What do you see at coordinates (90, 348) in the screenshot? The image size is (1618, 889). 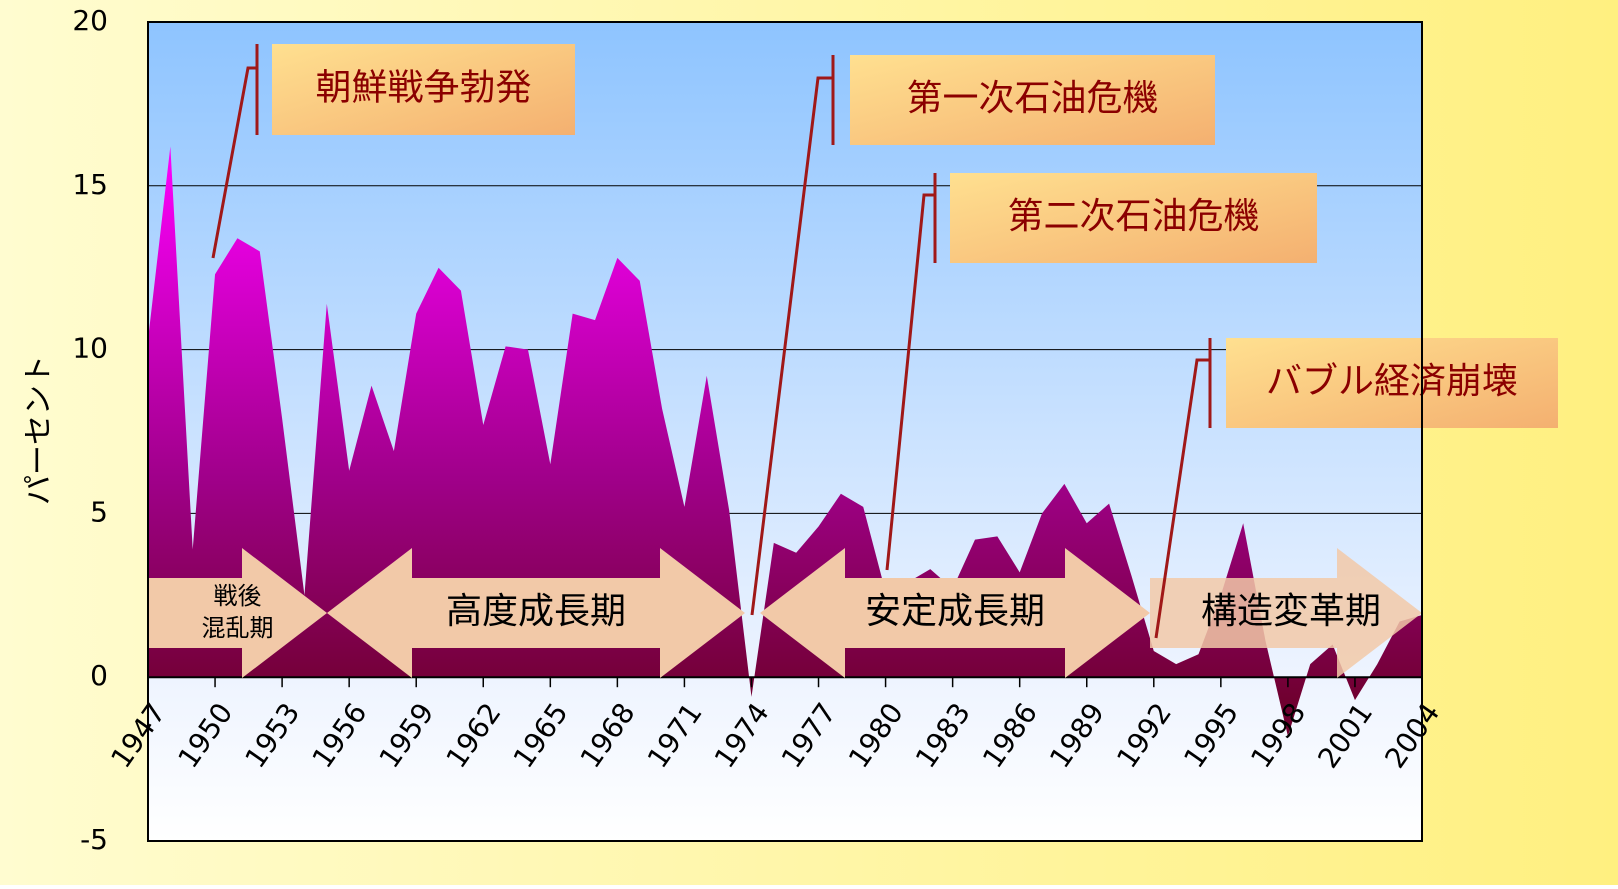 I see `y-tick-label: 10` at bounding box center [90, 348].